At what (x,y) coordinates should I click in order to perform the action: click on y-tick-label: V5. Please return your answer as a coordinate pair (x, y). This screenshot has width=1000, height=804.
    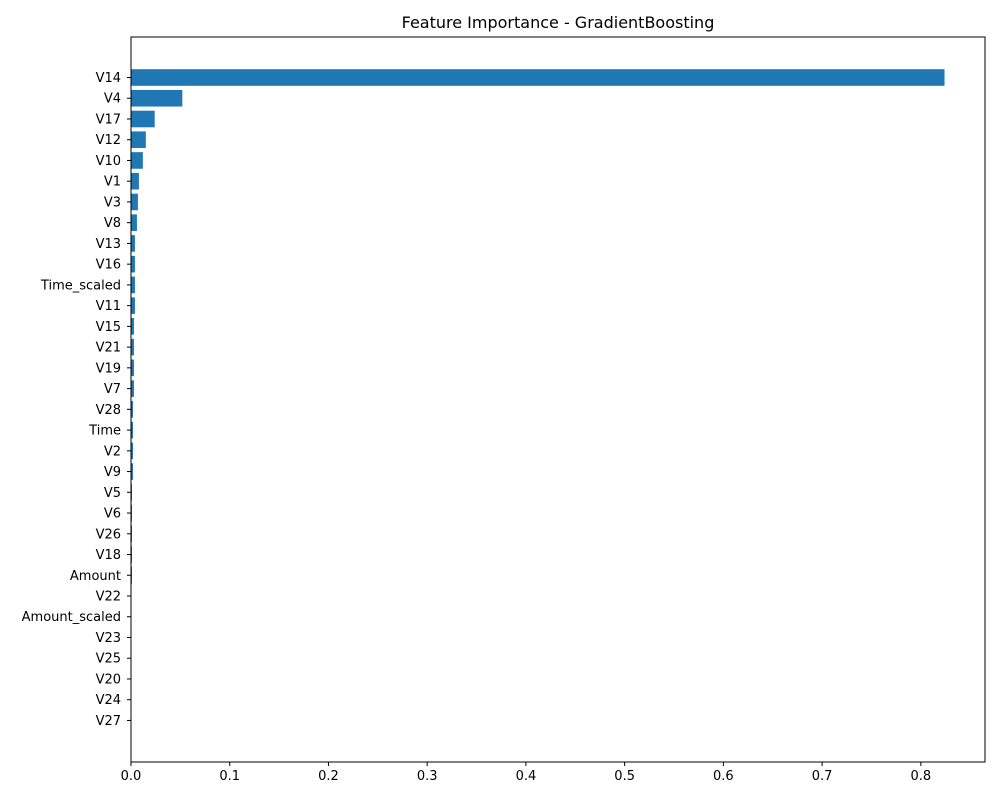
    Looking at the image, I should click on (112, 493).